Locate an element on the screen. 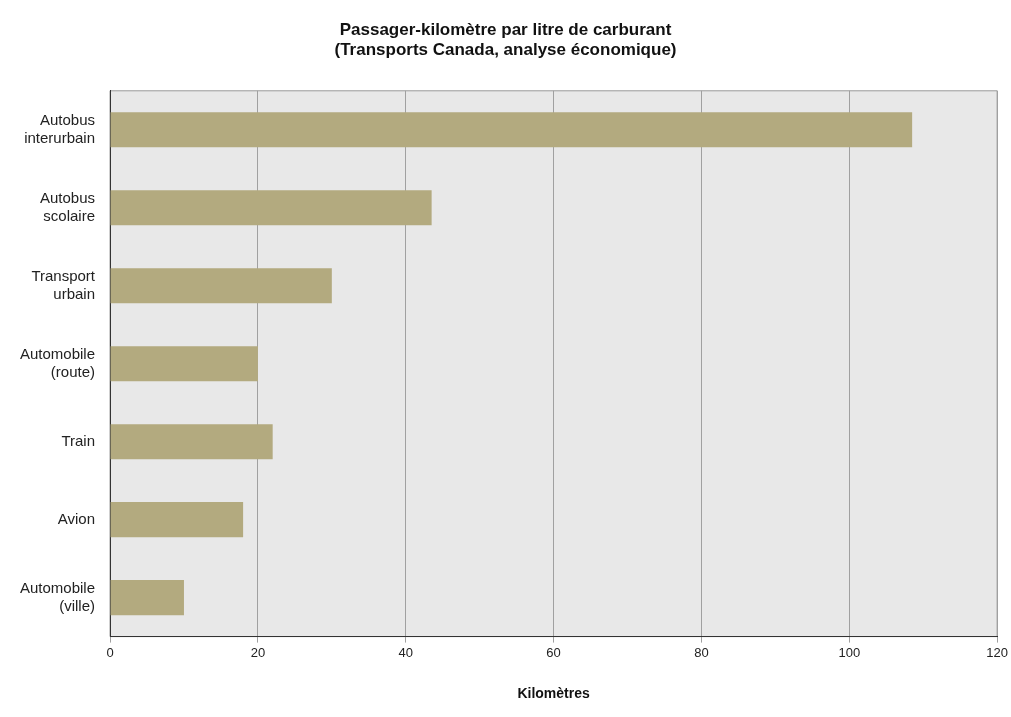 The width and height of the screenshot is (1011, 717). x-tick-label: 0 is located at coordinates (110, 652).